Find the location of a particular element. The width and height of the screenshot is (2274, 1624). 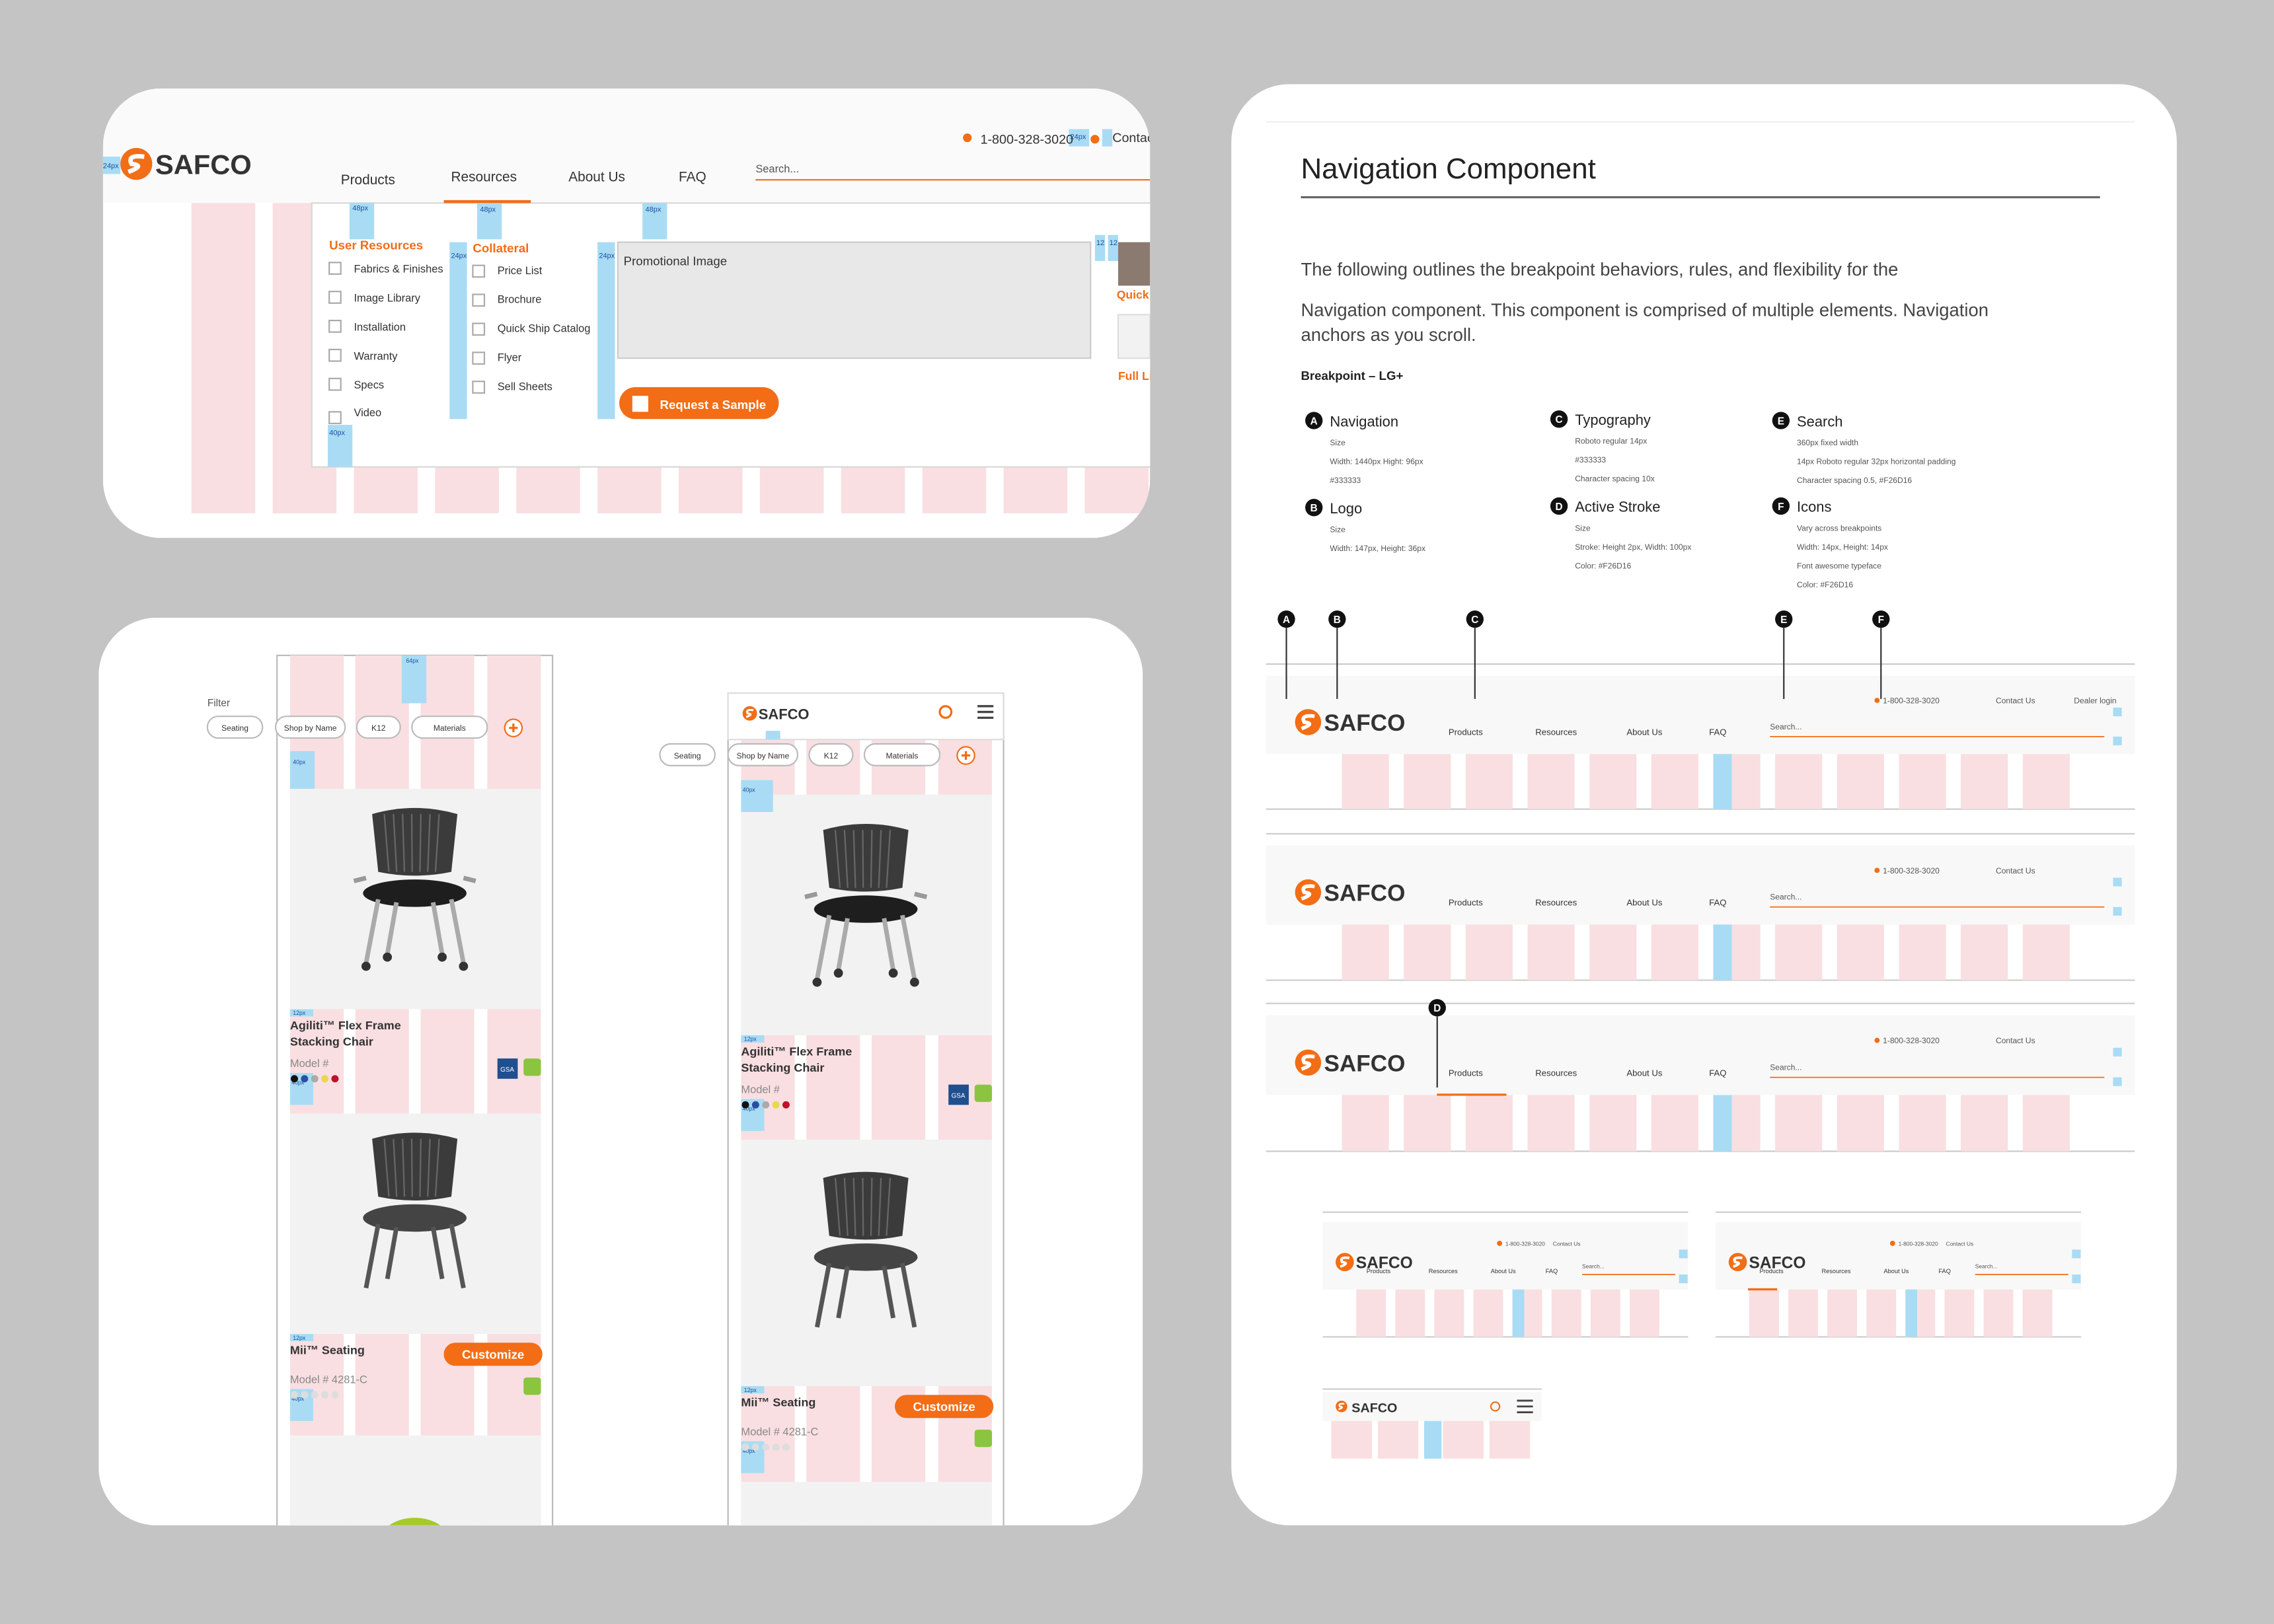

spec-title: Search is located at coordinates (1820, 421).